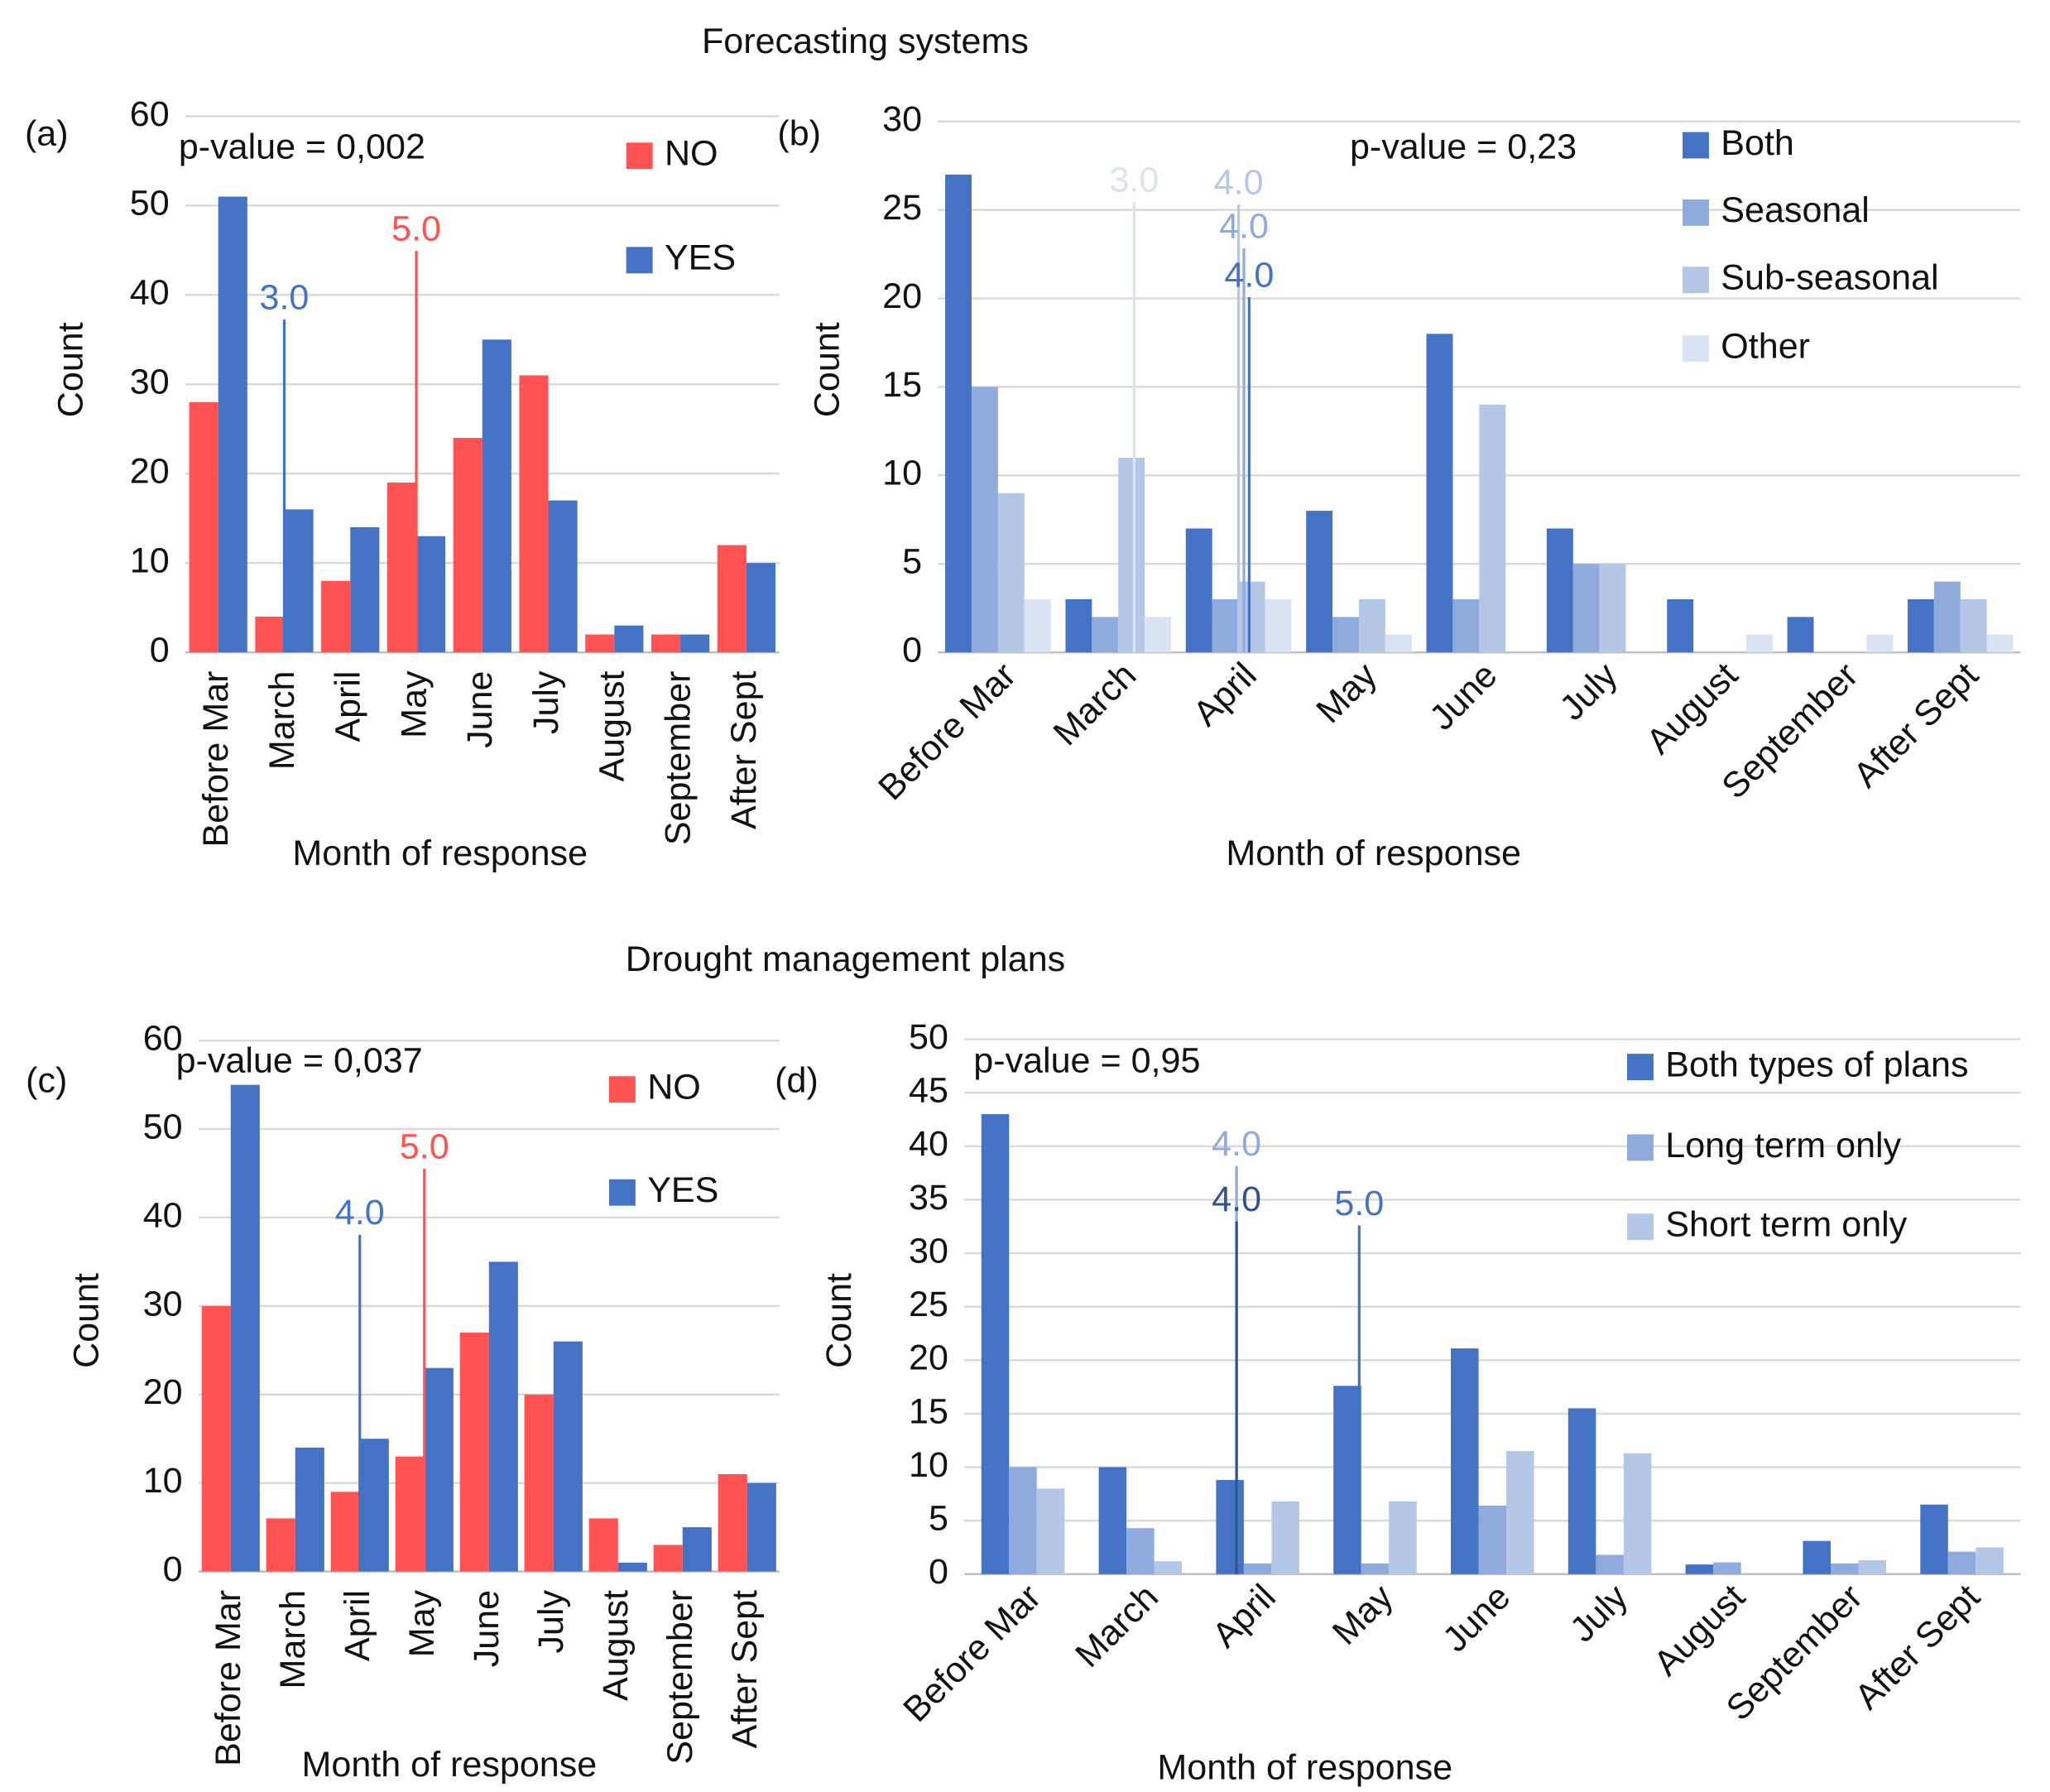 The image size is (2050, 1792). Describe the element at coordinates (1463, 147) in the screenshot. I see `annotation: p-value = 0,23` at that location.